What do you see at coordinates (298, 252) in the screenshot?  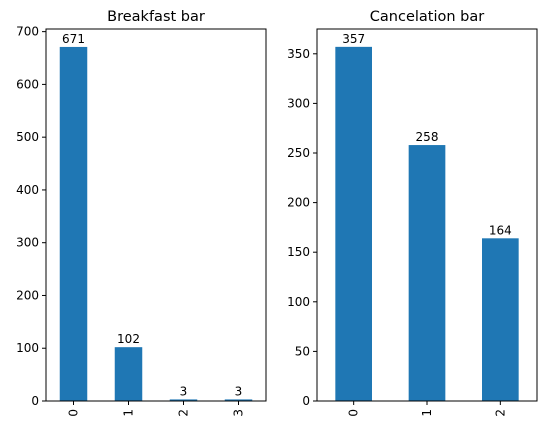 I see `y-tick-label-150: 150` at bounding box center [298, 252].